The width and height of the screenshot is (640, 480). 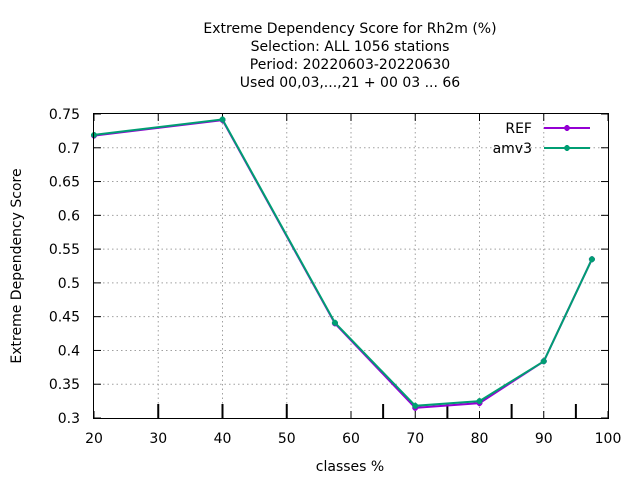 What do you see at coordinates (69, 216) in the screenshot?
I see `y-tick-label: 0.6` at bounding box center [69, 216].